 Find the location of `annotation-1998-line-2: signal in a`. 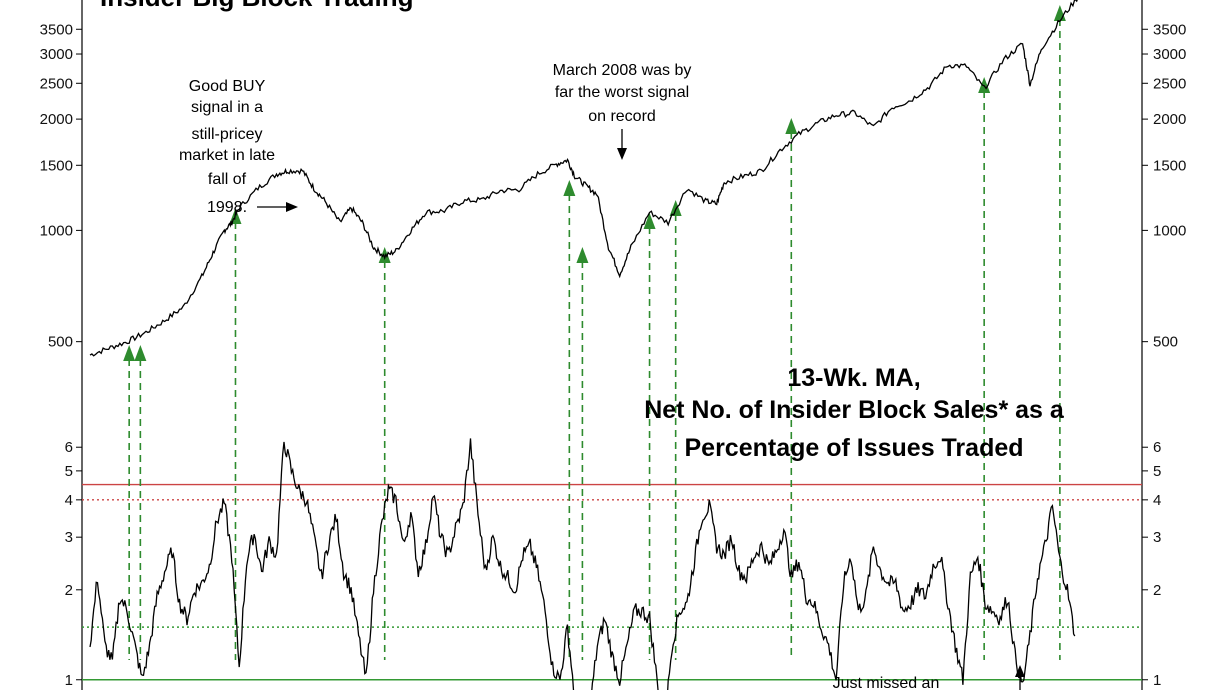

annotation-1998-line-2: signal in a is located at coordinates (227, 107).